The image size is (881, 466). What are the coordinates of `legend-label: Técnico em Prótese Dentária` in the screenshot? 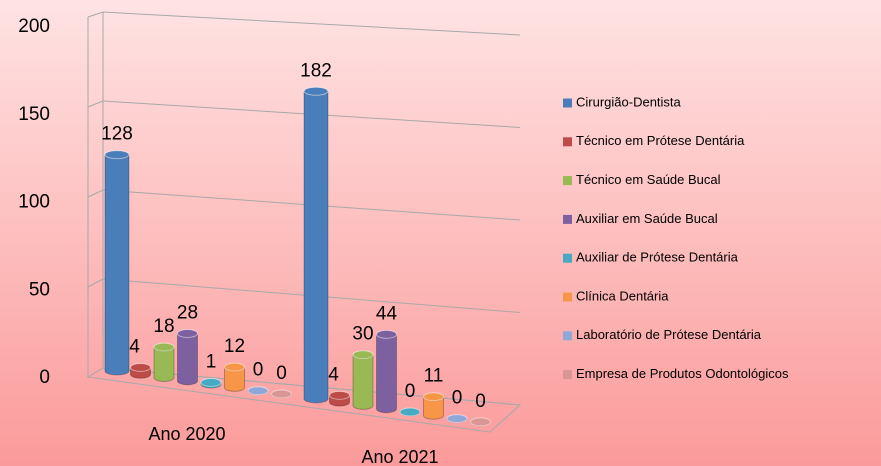 It's located at (660, 140).